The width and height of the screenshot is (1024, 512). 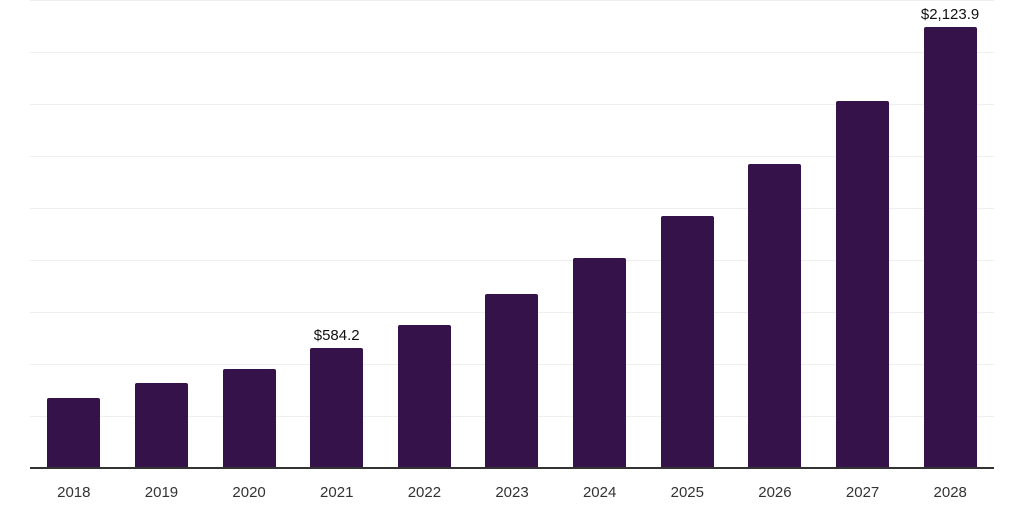 What do you see at coordinates (249, 419) in the screenshot?
I see `bar-2020` at bounding box center [249, 419].